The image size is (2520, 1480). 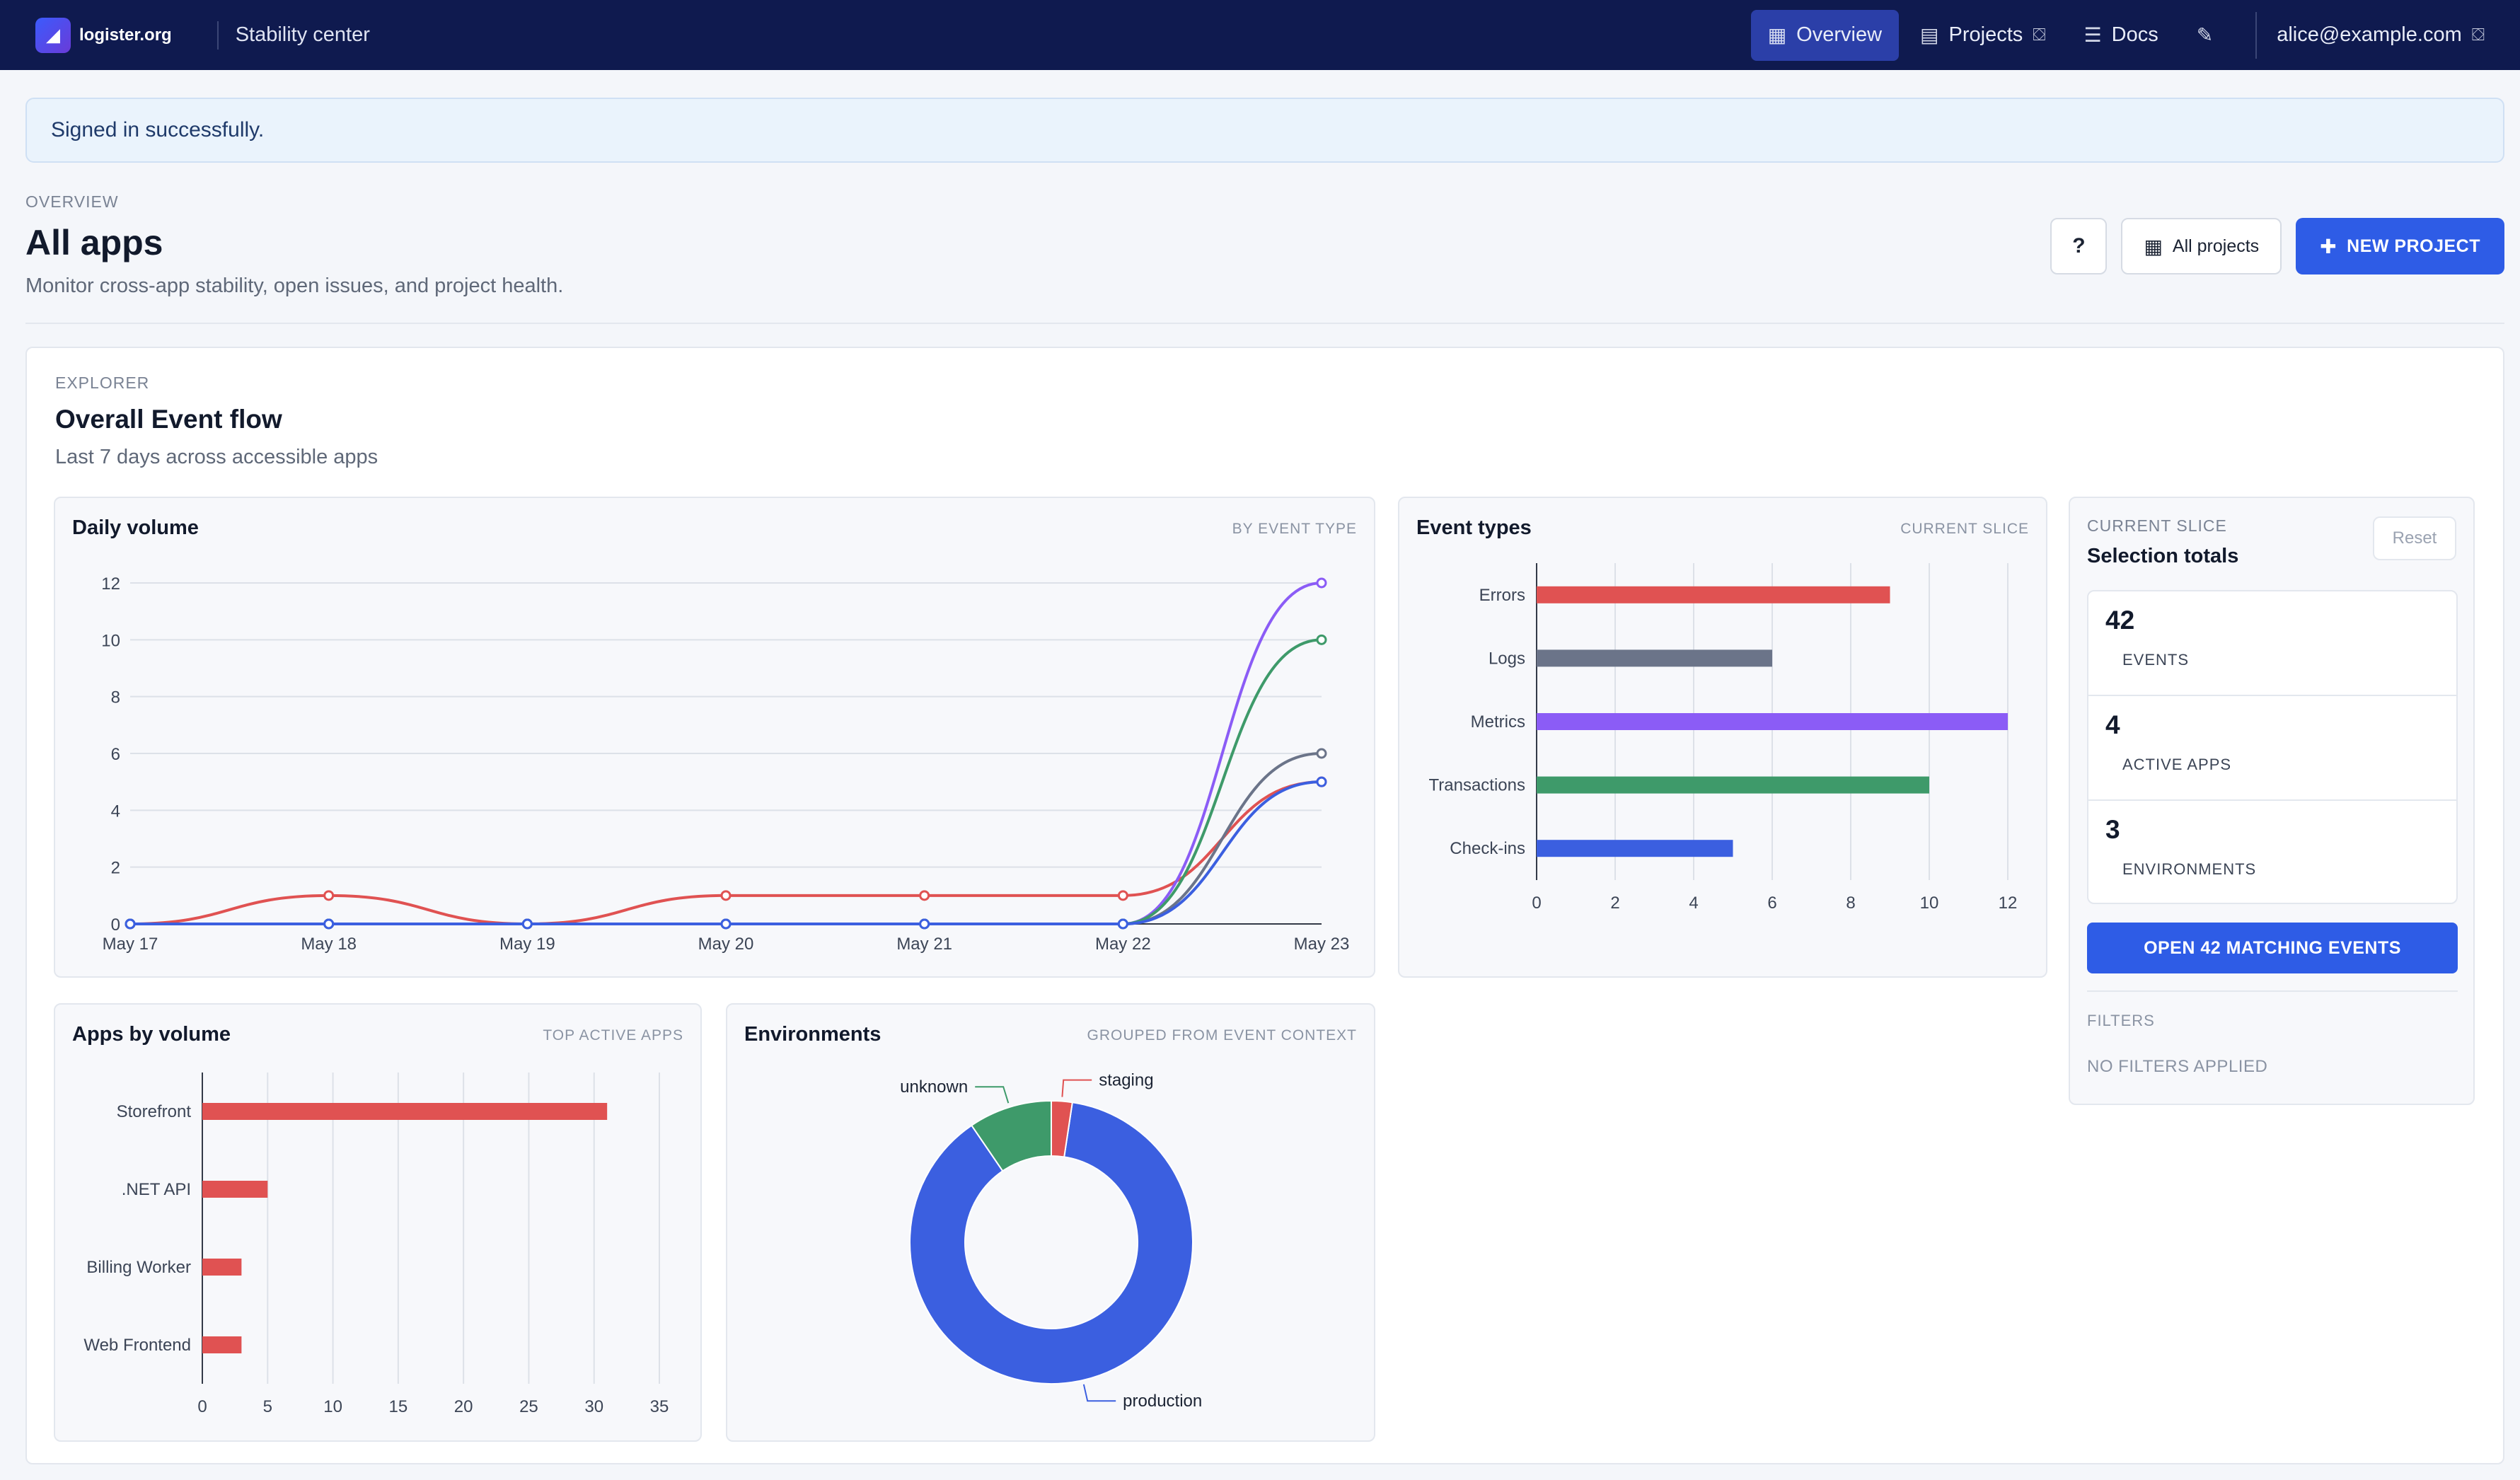 I want to click on y-tick-label: Web Frontend, so click(x=137, y=1345).